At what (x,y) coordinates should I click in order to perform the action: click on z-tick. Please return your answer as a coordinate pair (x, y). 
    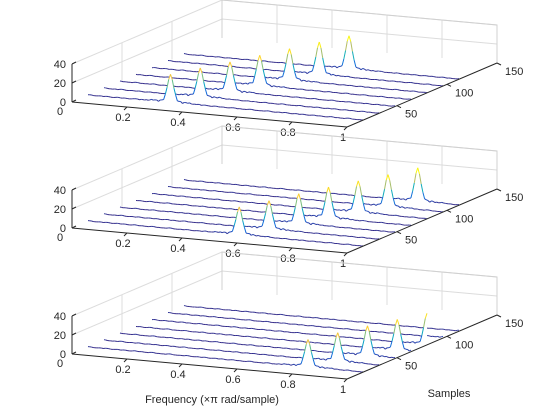
    Looking at the image, I should click on (74, 189).